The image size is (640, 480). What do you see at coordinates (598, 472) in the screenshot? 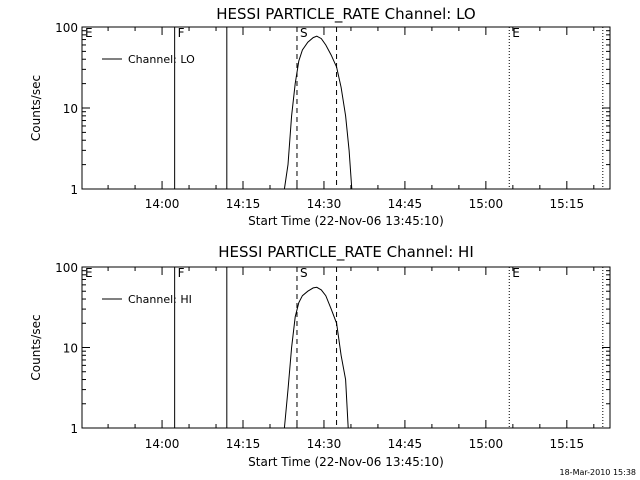
I see `footer-timestamp: 18-Mar-2010 15:38` at bounding box center [598, 472].